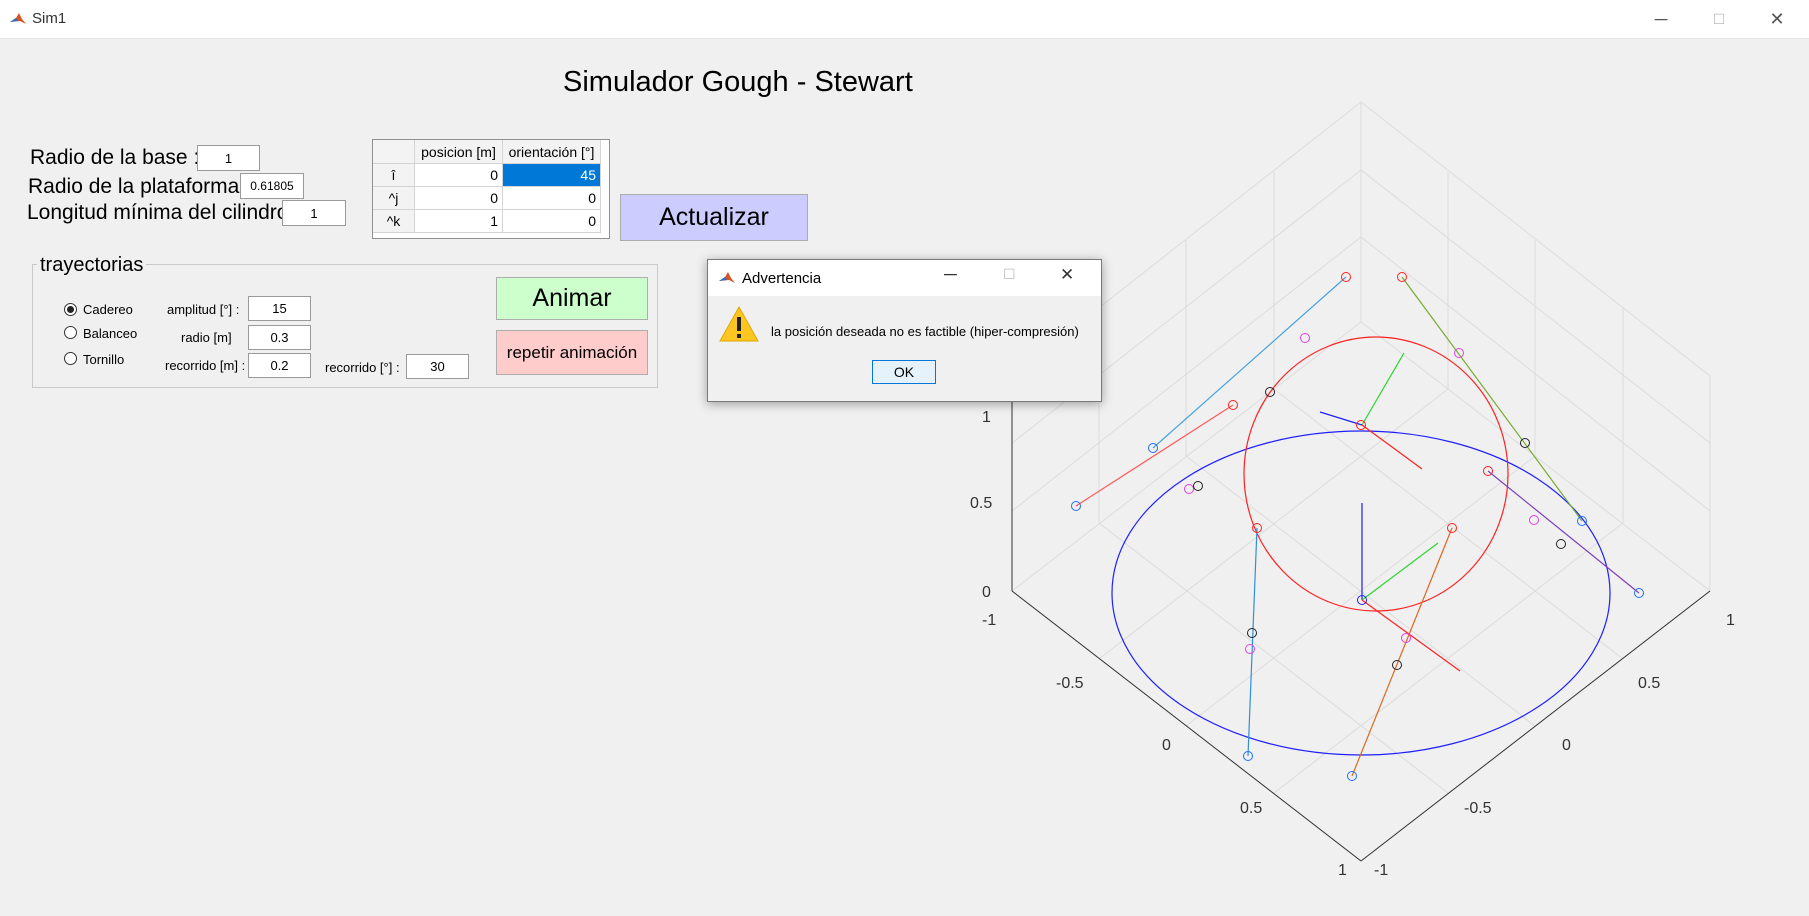 This screenshot has height=916, width=1809. Describe the element at coordinates (714, 217) in the screenshot. I see `actualizar-button: Actualizar` at that location.